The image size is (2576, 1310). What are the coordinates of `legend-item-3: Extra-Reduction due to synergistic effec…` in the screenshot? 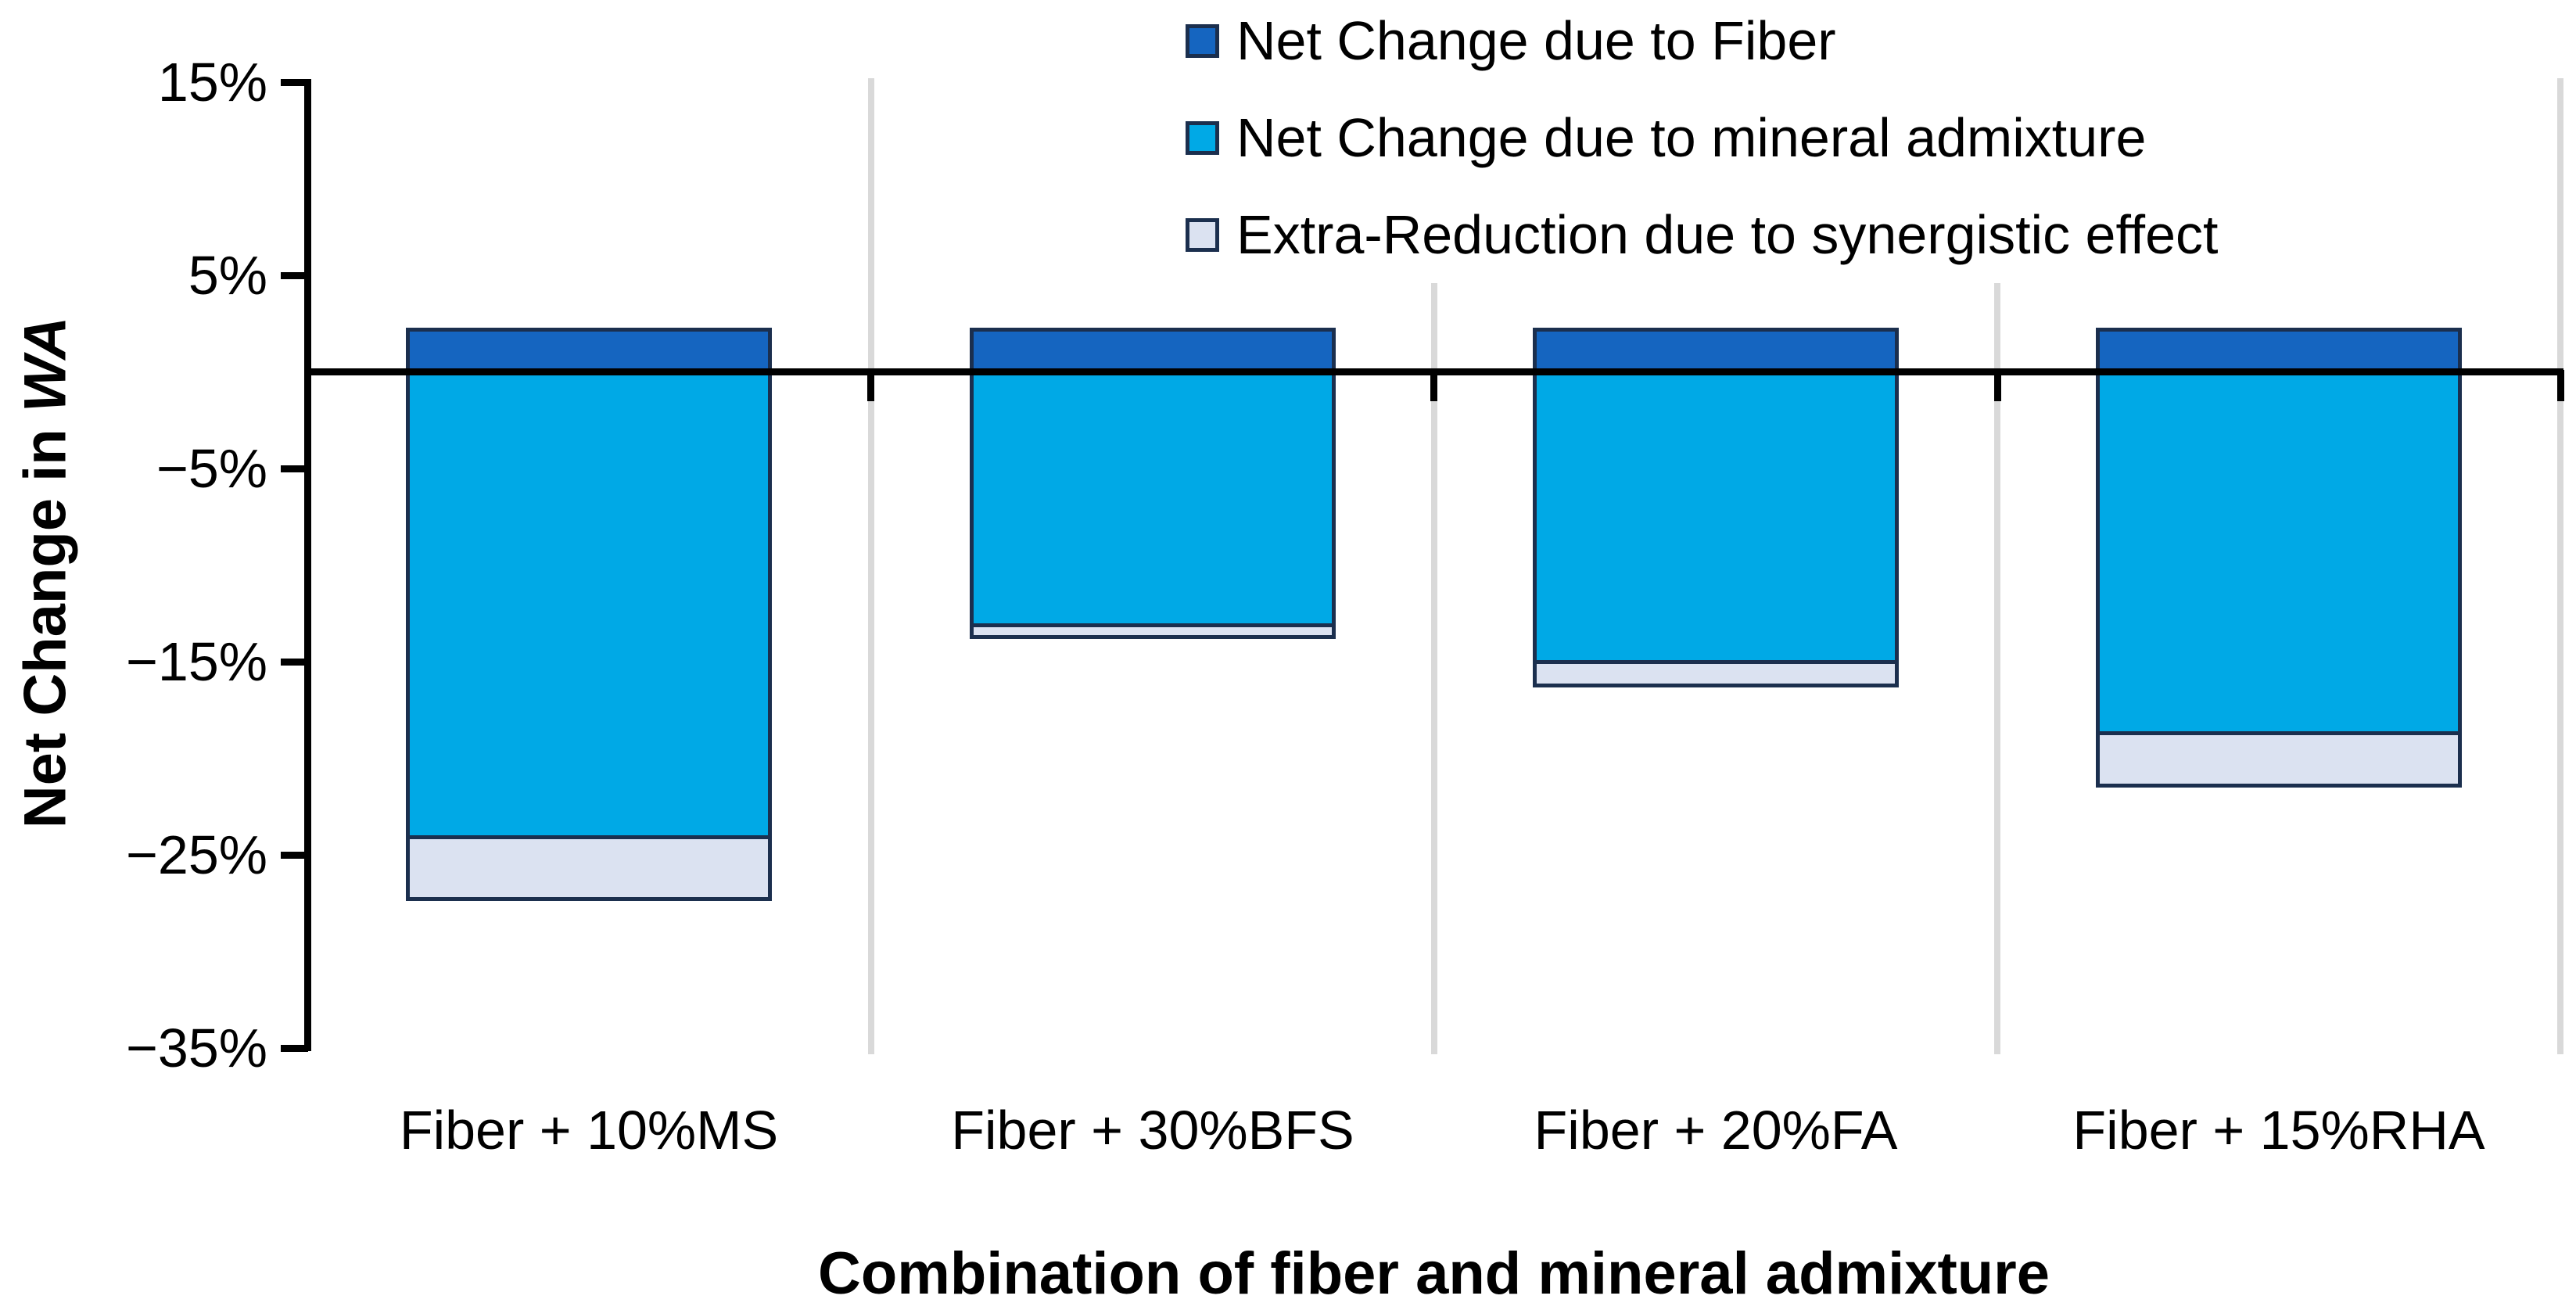 It's located at (1702, 234).